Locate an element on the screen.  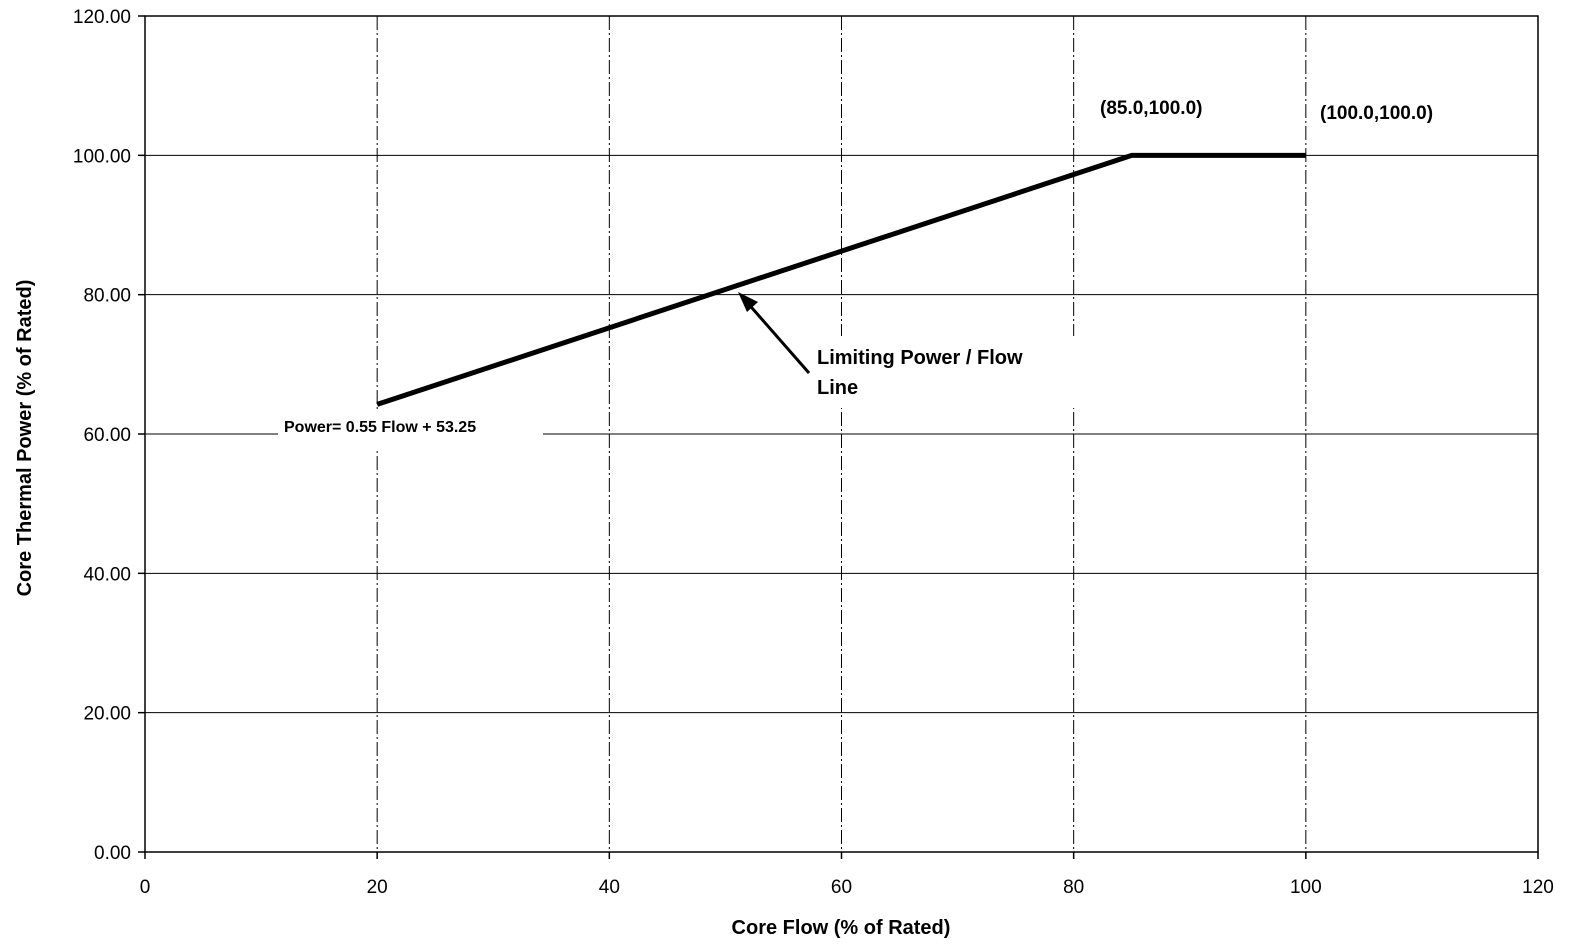
y-tick-label-4: 80.00 is located at coordinates (107, 296).